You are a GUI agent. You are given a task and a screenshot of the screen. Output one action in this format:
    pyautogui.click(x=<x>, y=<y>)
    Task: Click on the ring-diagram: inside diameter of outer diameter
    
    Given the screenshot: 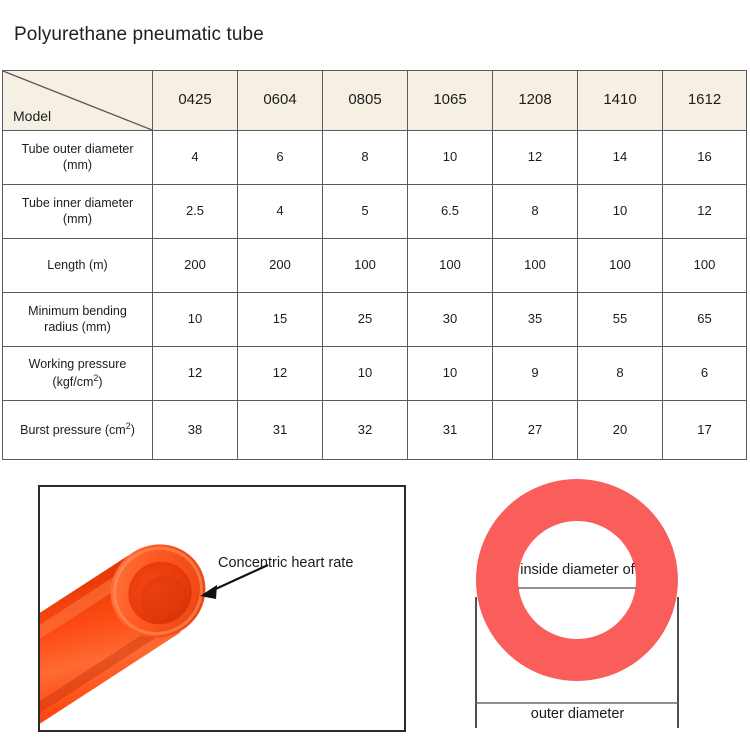 What is the action you would take?
    pyautogui.click(x=577, y=609)
    